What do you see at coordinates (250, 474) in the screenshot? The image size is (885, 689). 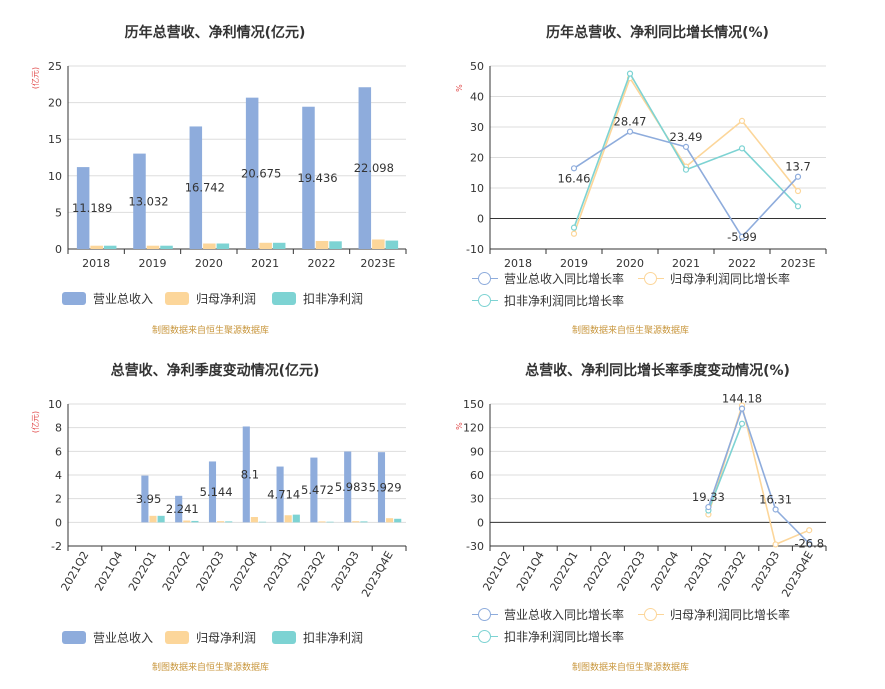 I see `data-label: 8.1` at bounding box center [250, 474].